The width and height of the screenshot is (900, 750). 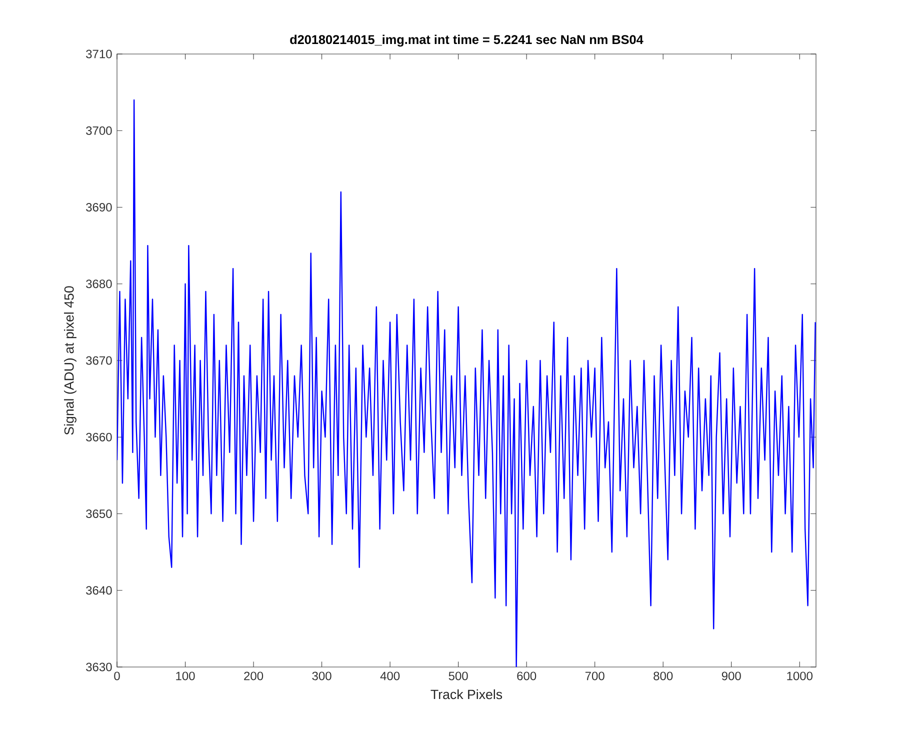 I want to click on y-tick-label: 3710, so click(x=99, y=54).